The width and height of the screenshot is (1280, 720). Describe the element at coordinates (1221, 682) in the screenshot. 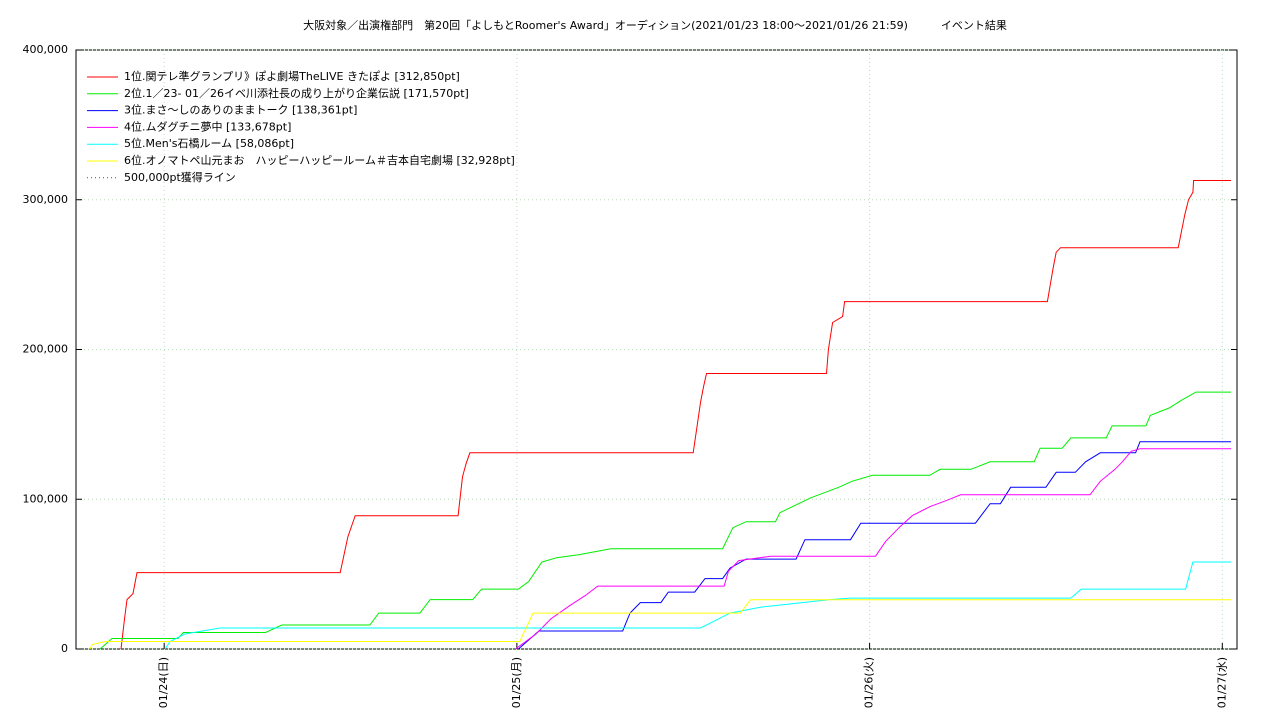

I see `x-tick-label: 01/27(水)` at that location.